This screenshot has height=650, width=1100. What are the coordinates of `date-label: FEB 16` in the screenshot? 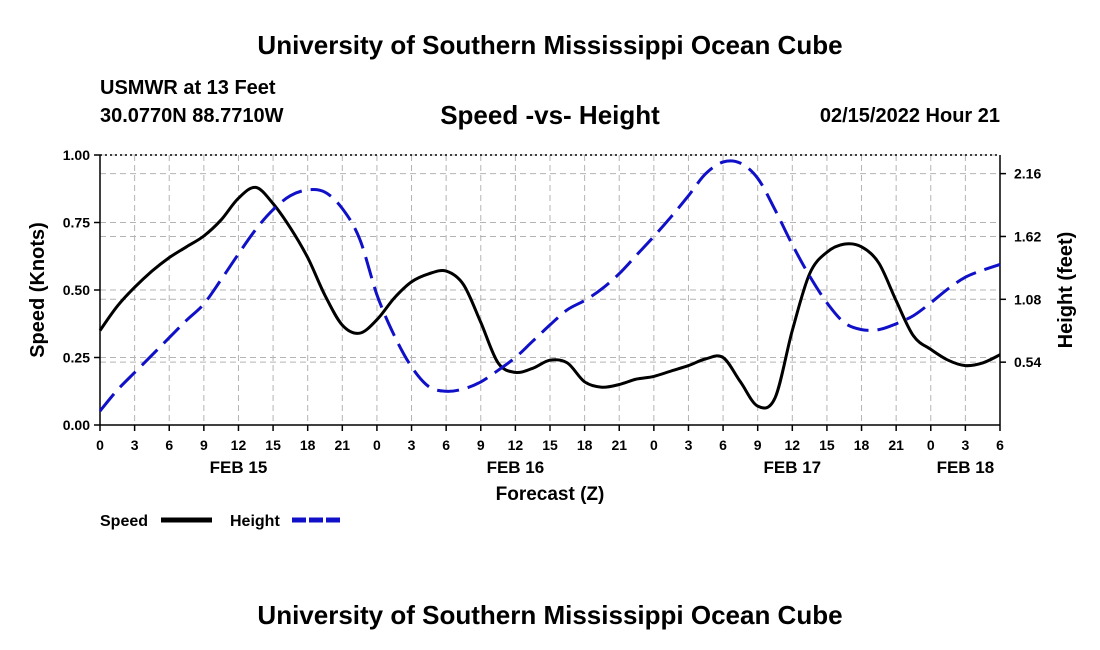 It's located at (516, 467).